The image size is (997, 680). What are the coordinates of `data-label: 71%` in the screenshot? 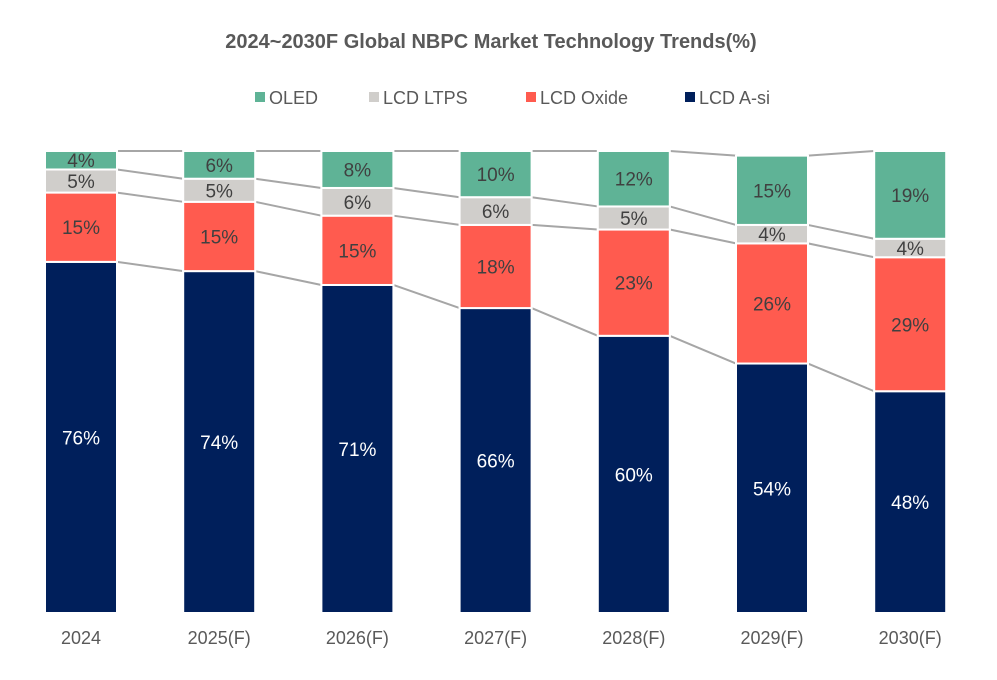 It's located at (357, 450).